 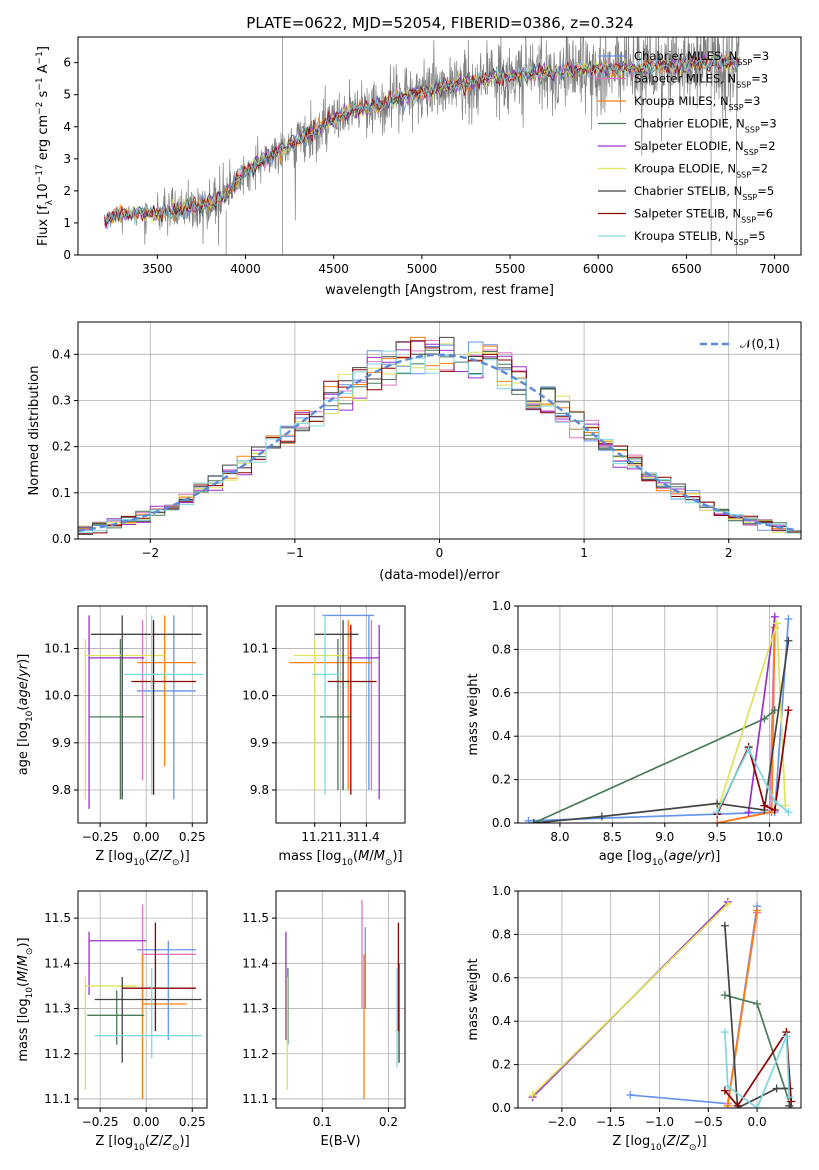 I want to click on y-tick-label: 0, so click(x=67, y=255).